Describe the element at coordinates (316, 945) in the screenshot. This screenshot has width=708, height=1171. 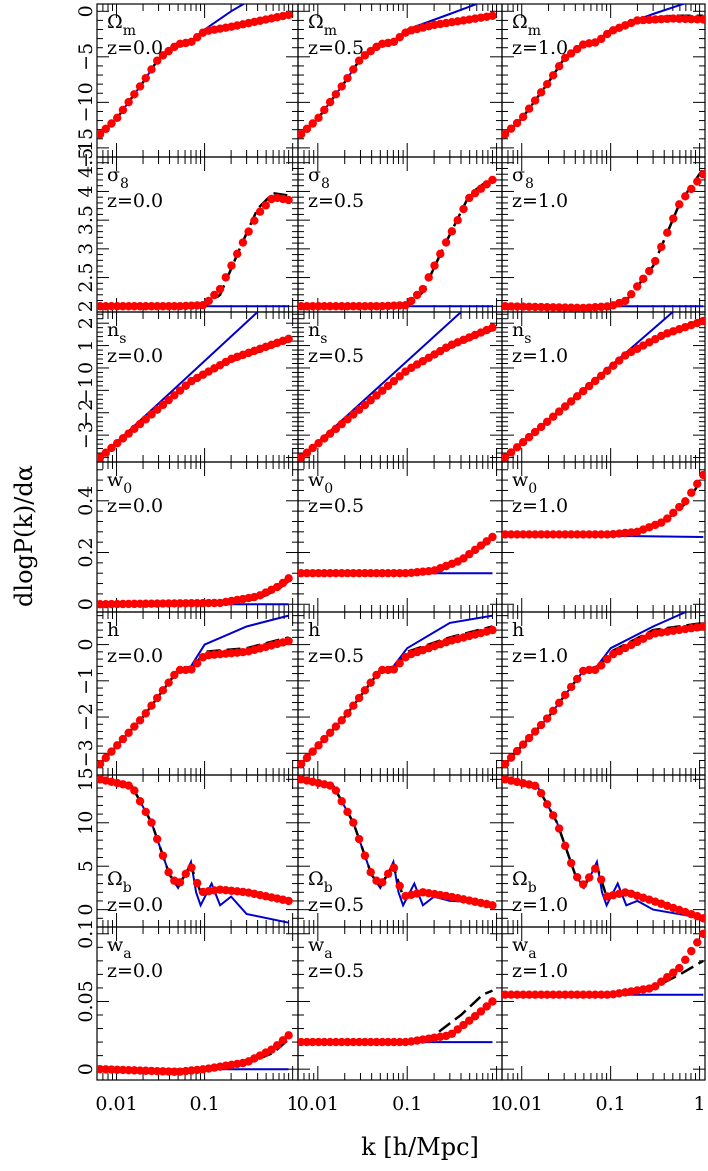
I see `parameter-symbol: w` at that location.